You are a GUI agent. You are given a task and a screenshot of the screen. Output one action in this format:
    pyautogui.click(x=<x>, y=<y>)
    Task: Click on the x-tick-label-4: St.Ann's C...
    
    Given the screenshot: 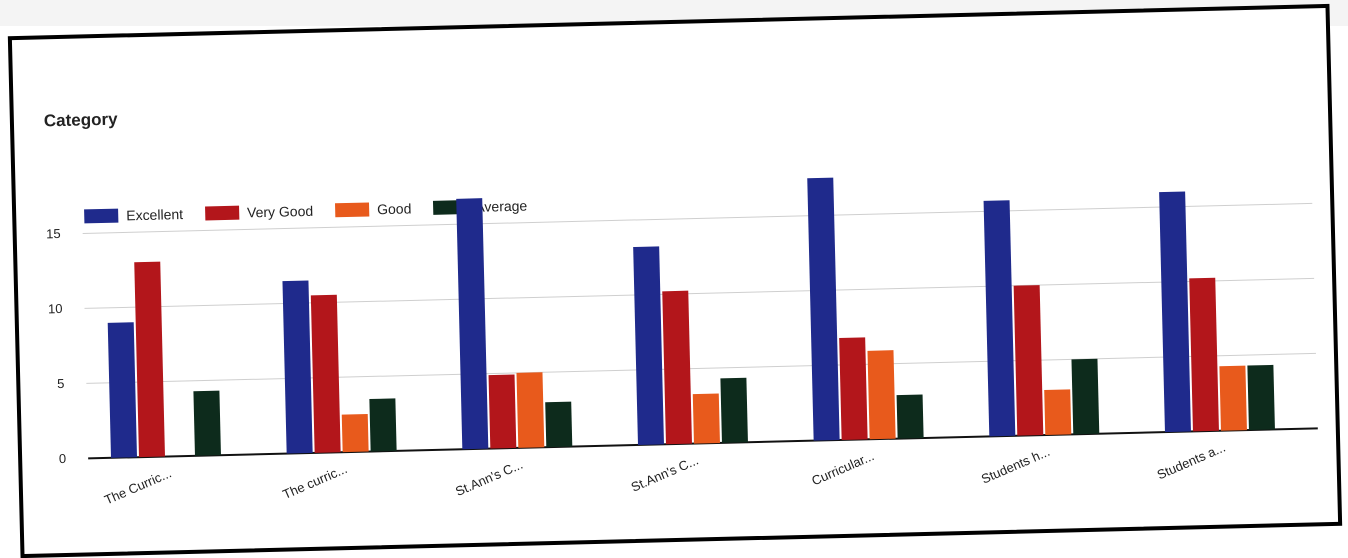 What is the action you would take?
    pyautogui.click(x=665, y=473)
    